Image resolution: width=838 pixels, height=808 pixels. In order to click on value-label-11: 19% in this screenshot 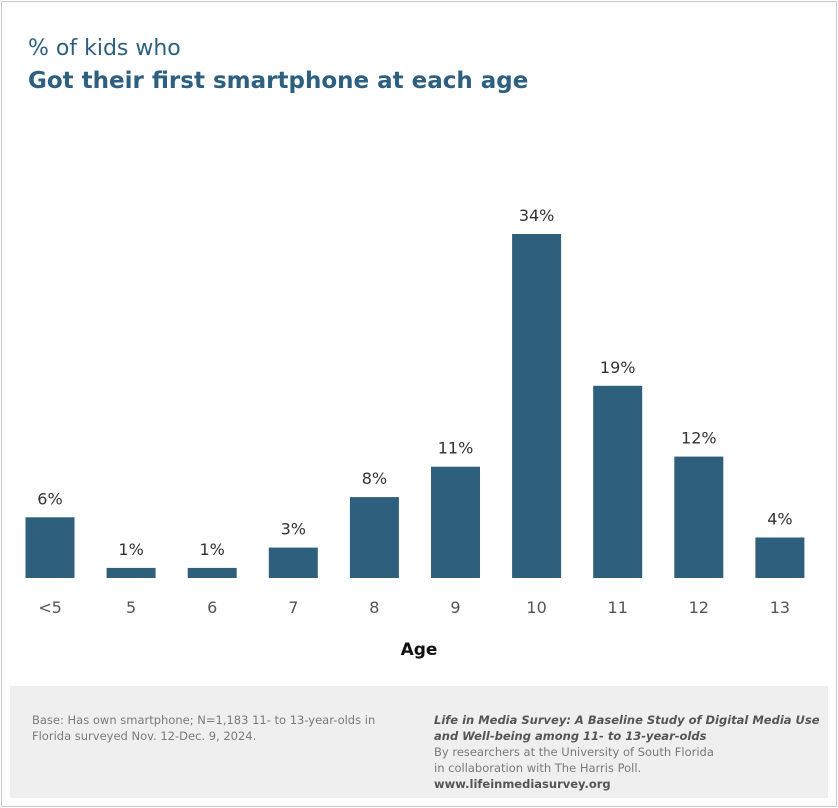, I will do `click(618, 367)`.